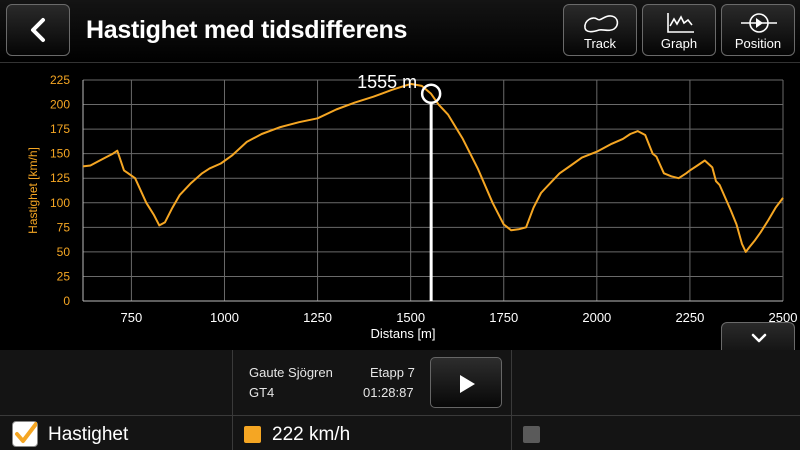 This screenshot has width=800, height=450. I want to click on position-icon, so click(759, 23).